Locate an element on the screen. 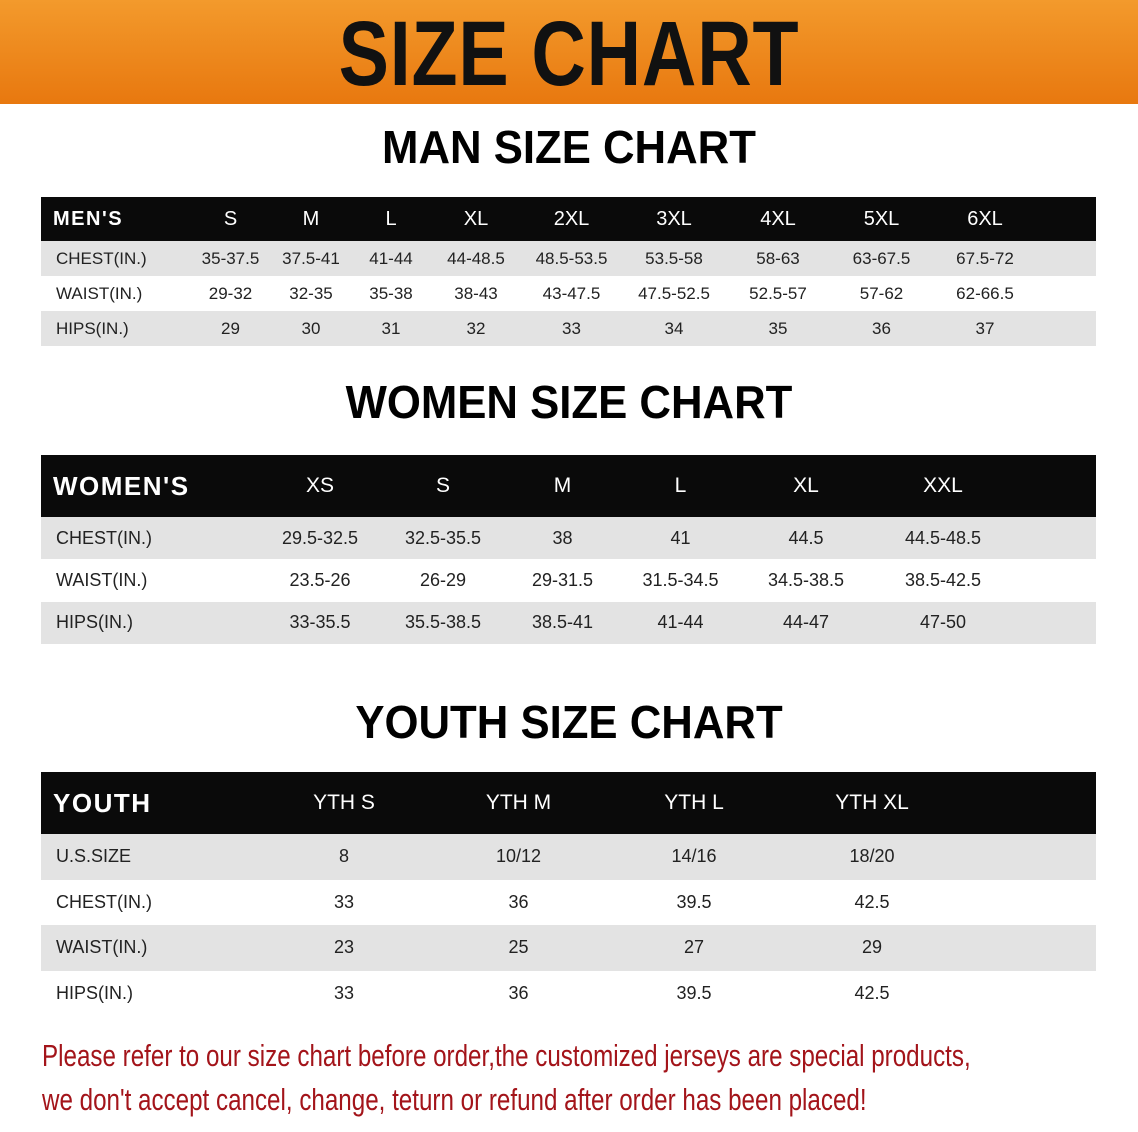 The width and height of the screenshot is (1138, 1132). women-heading: WOMEN SIZE CHART is located at coordinates (569, 402).